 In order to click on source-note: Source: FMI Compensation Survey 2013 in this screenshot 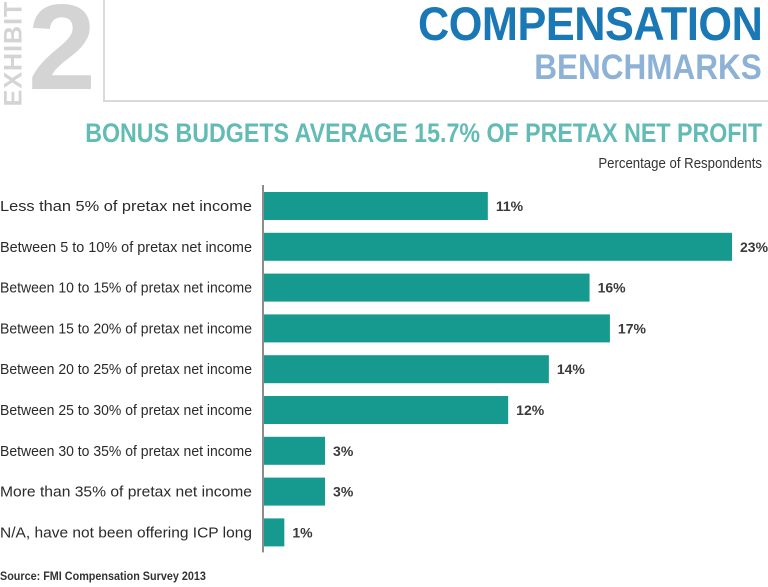, I will do `click(103, 576)`.